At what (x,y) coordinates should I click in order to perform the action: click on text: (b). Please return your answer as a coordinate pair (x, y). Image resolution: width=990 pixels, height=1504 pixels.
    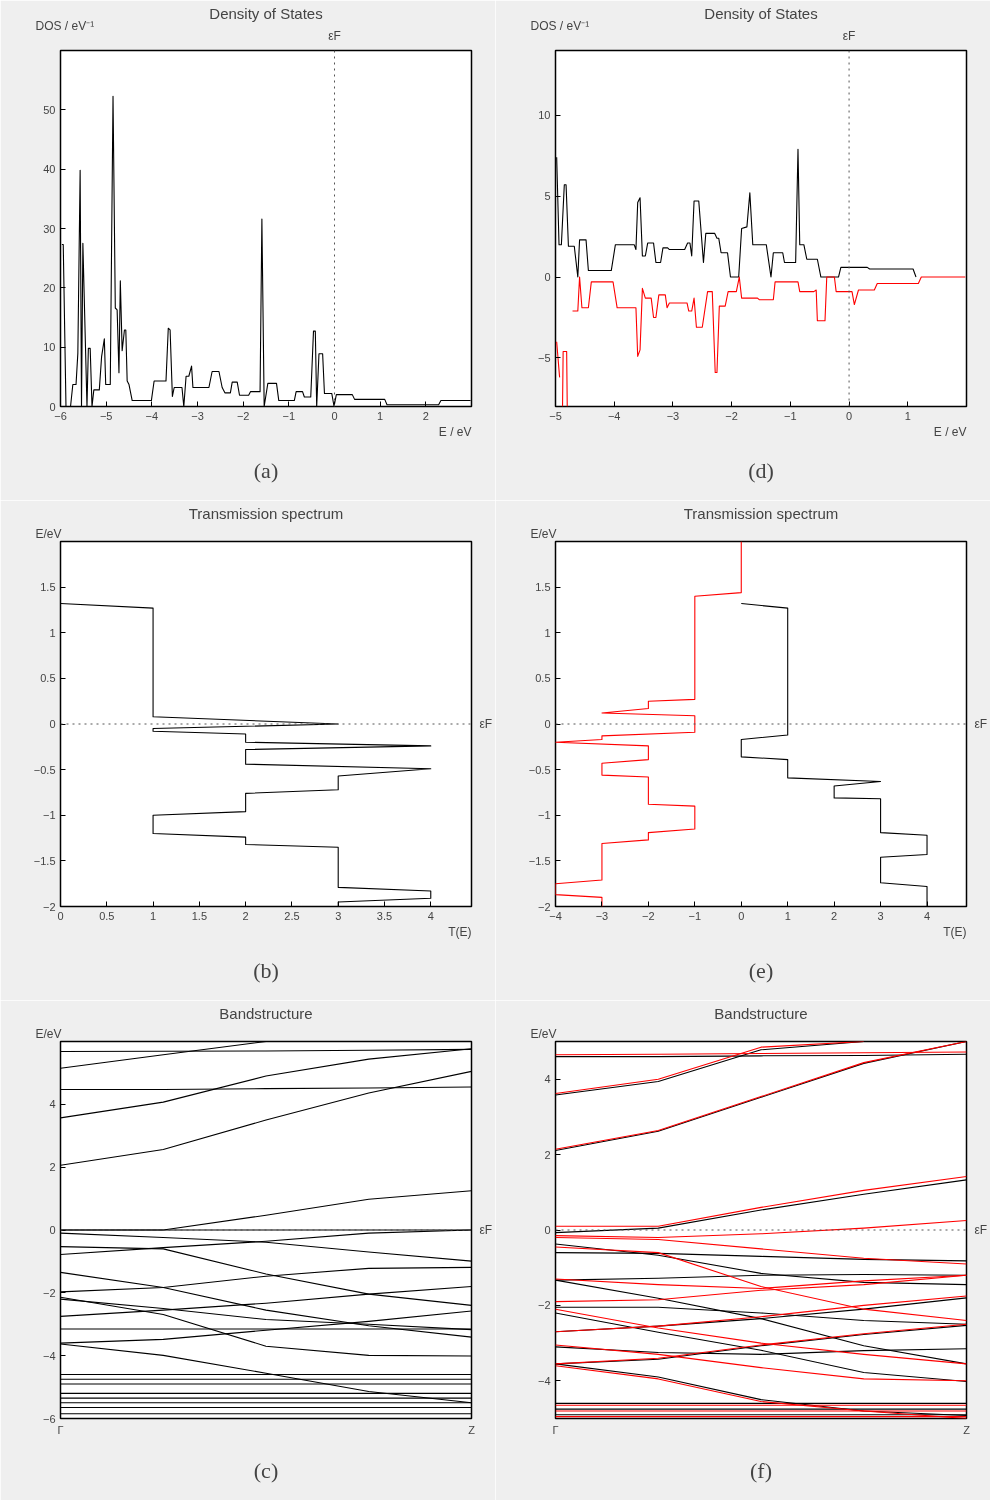
    Looking at the image, I should click on (266, 970).